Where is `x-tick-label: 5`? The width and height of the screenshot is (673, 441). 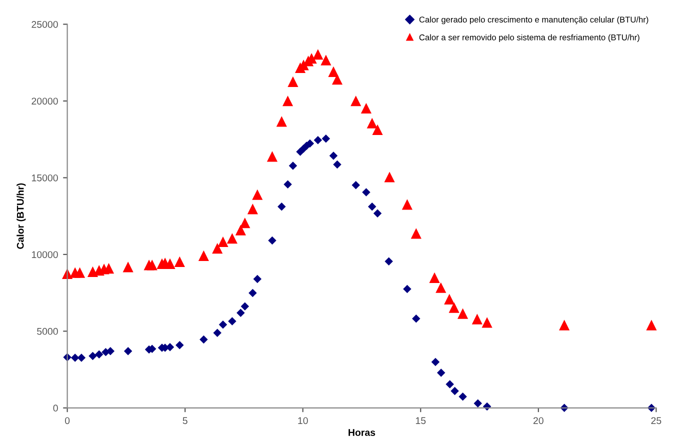
x-tick-label: 5 is located at coordinates (185, 420).